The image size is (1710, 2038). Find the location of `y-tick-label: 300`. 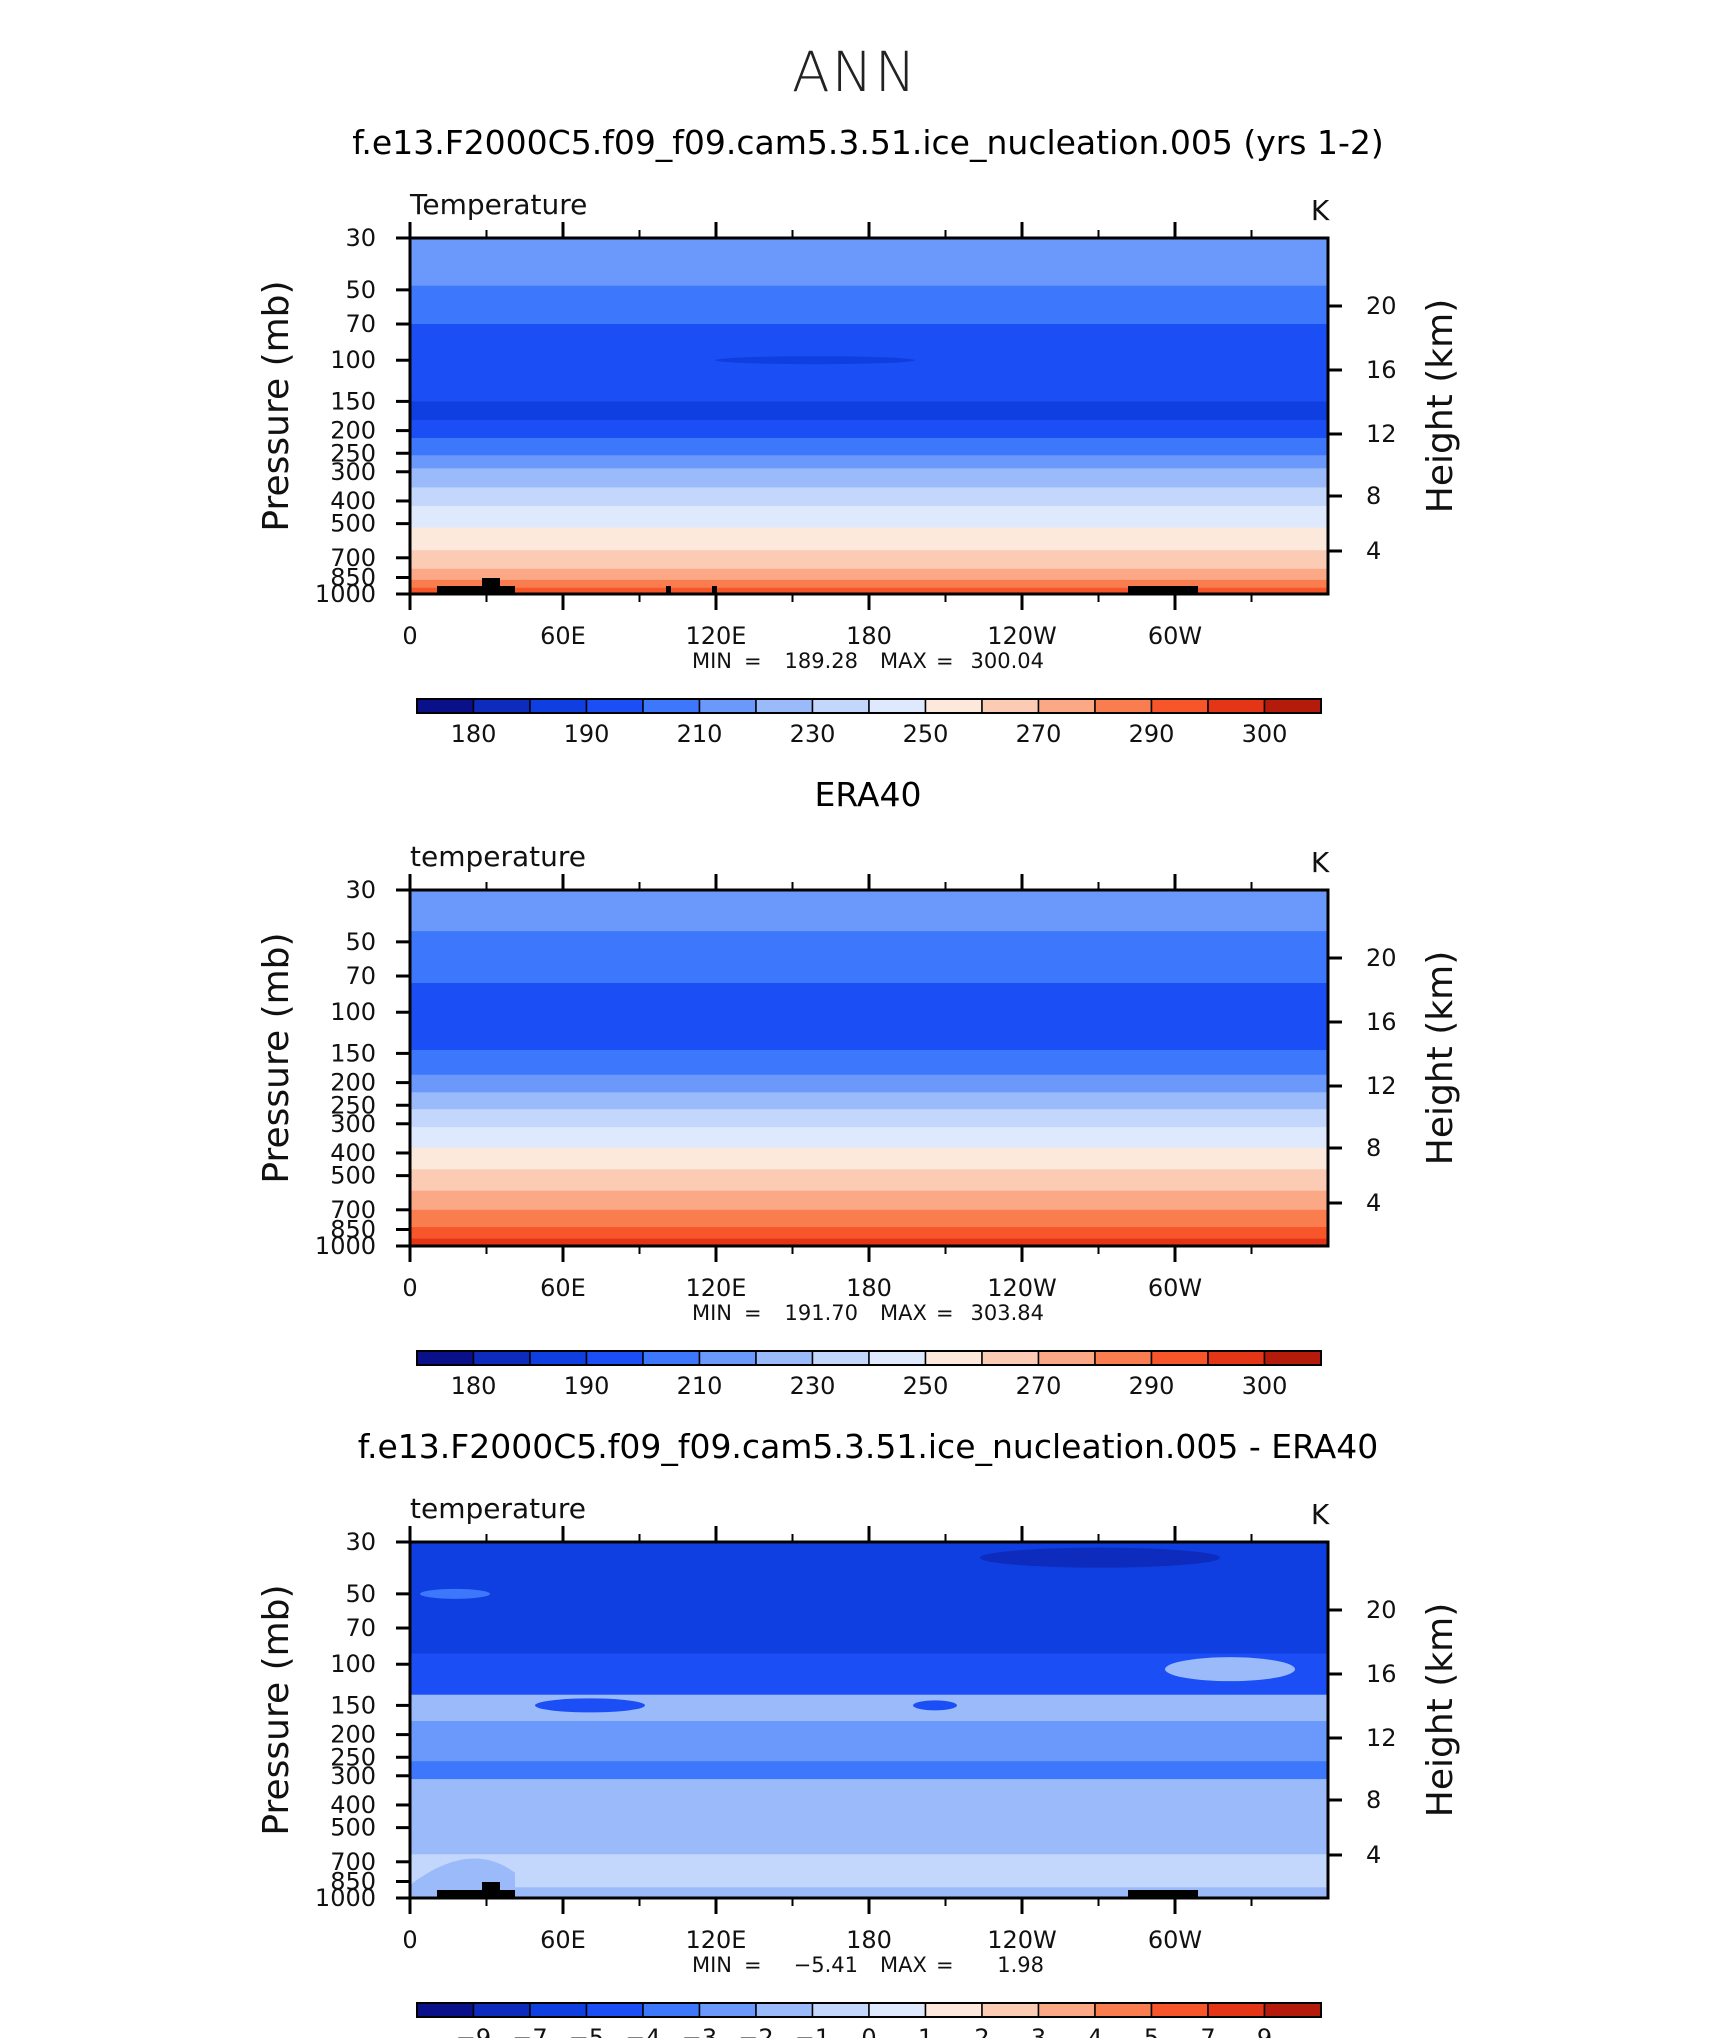

y-tick-label: 300 is located at coordinates (353, 1776).